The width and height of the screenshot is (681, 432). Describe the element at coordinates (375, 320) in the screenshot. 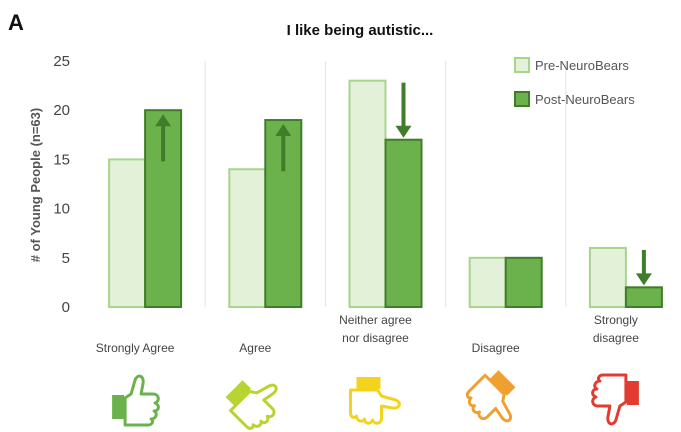

I see `category-label: Neither agree` at that location.